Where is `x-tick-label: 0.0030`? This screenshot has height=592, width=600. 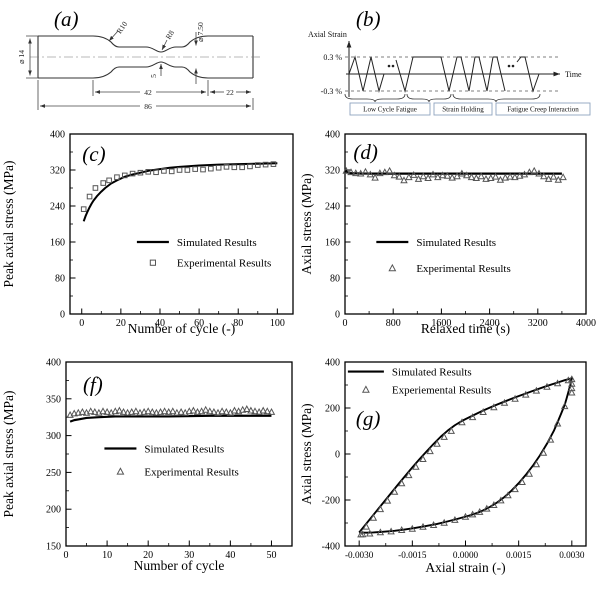 x-tick-label: 0.0030 is located at coordinates (572, 555).